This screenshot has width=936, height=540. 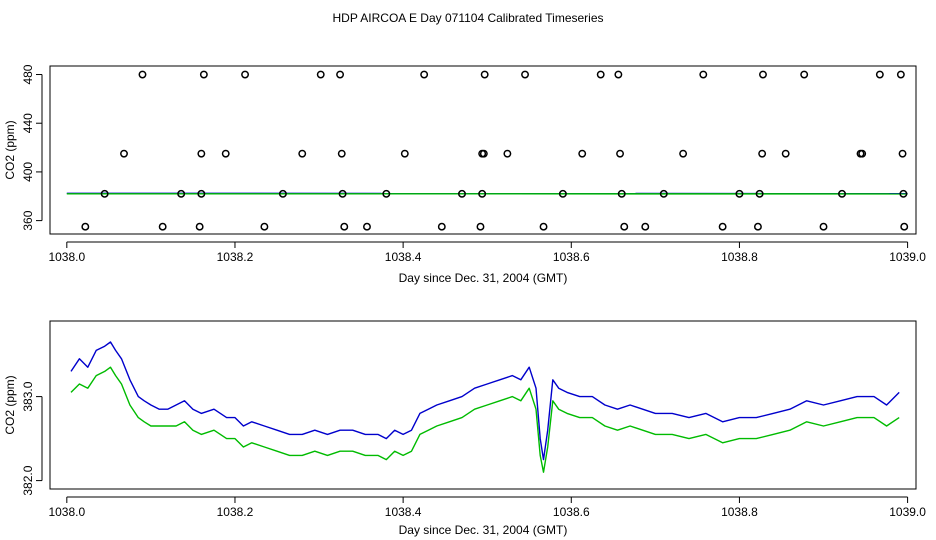 I want to click on panel-2-y-axis-label: CO2 (ppm), so click(x=10, y=404).